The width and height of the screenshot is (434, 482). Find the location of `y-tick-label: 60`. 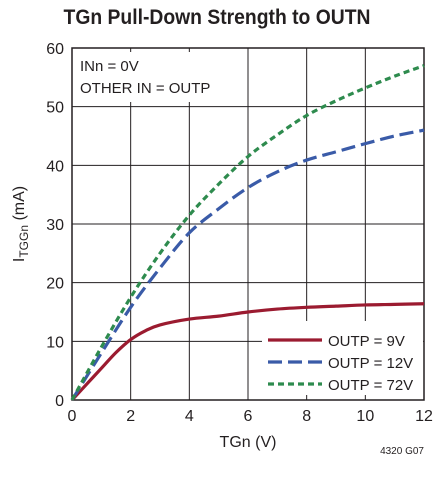

y-tick-label: 60 is located at coordinates (55, 49).